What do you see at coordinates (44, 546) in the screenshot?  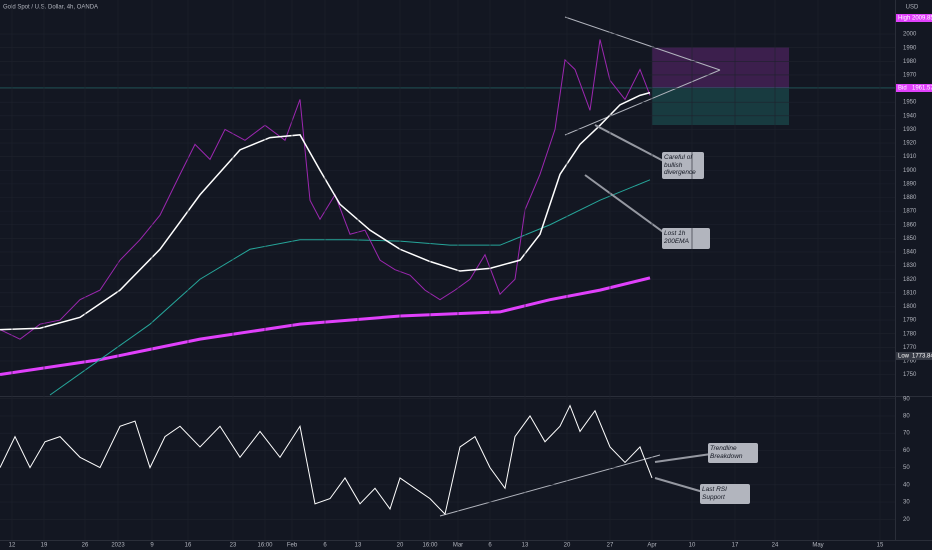 I see `x-tick-label: 19` at bounding box center [44, 546].